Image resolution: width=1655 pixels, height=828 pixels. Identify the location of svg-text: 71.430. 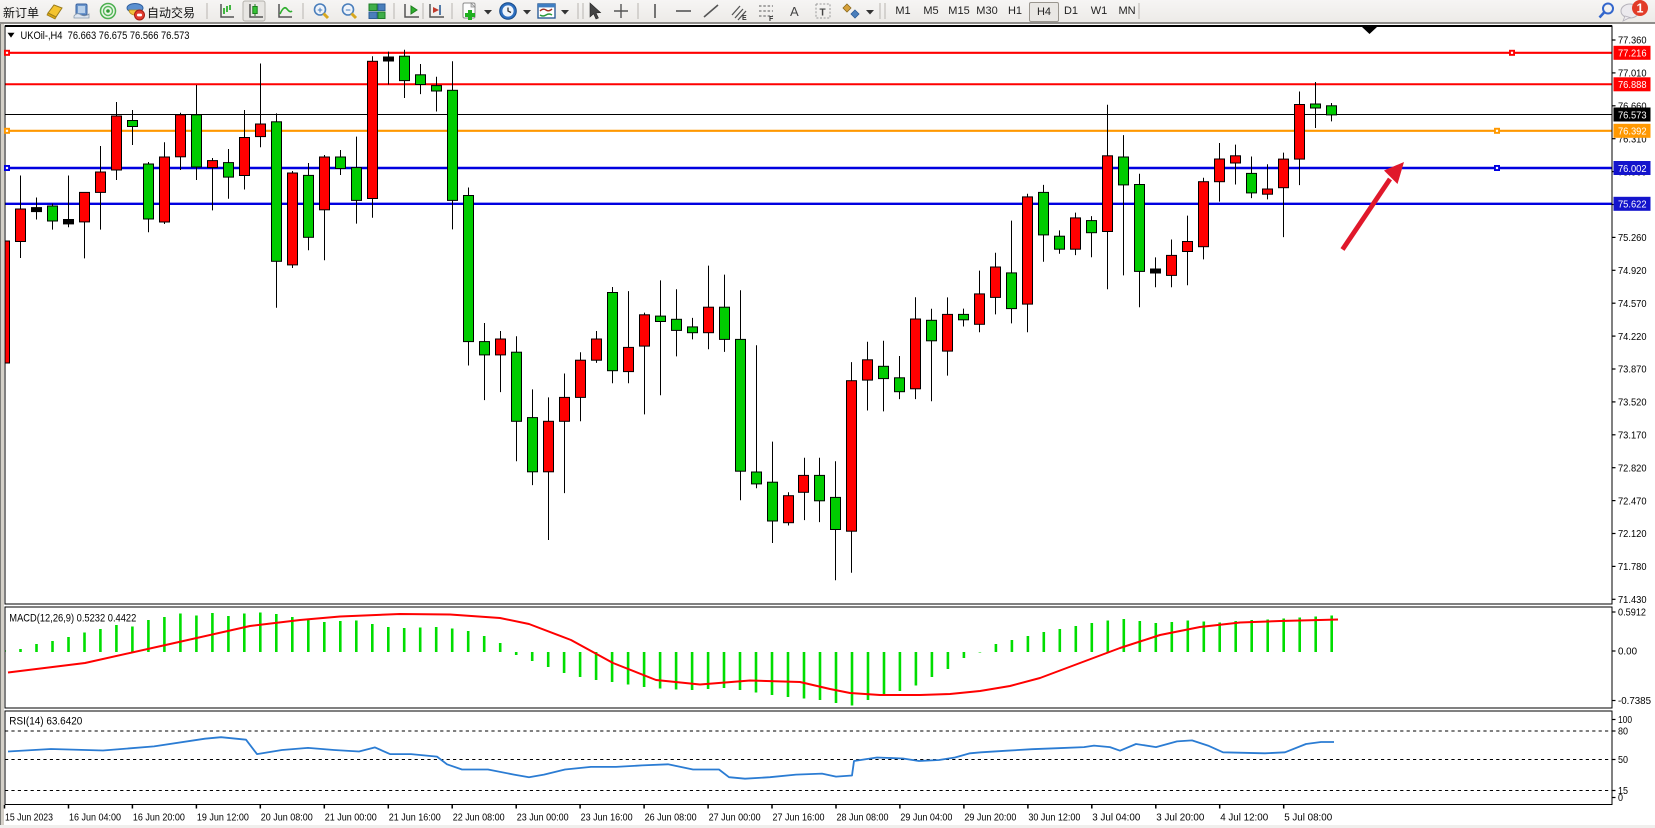
(1632, 600).